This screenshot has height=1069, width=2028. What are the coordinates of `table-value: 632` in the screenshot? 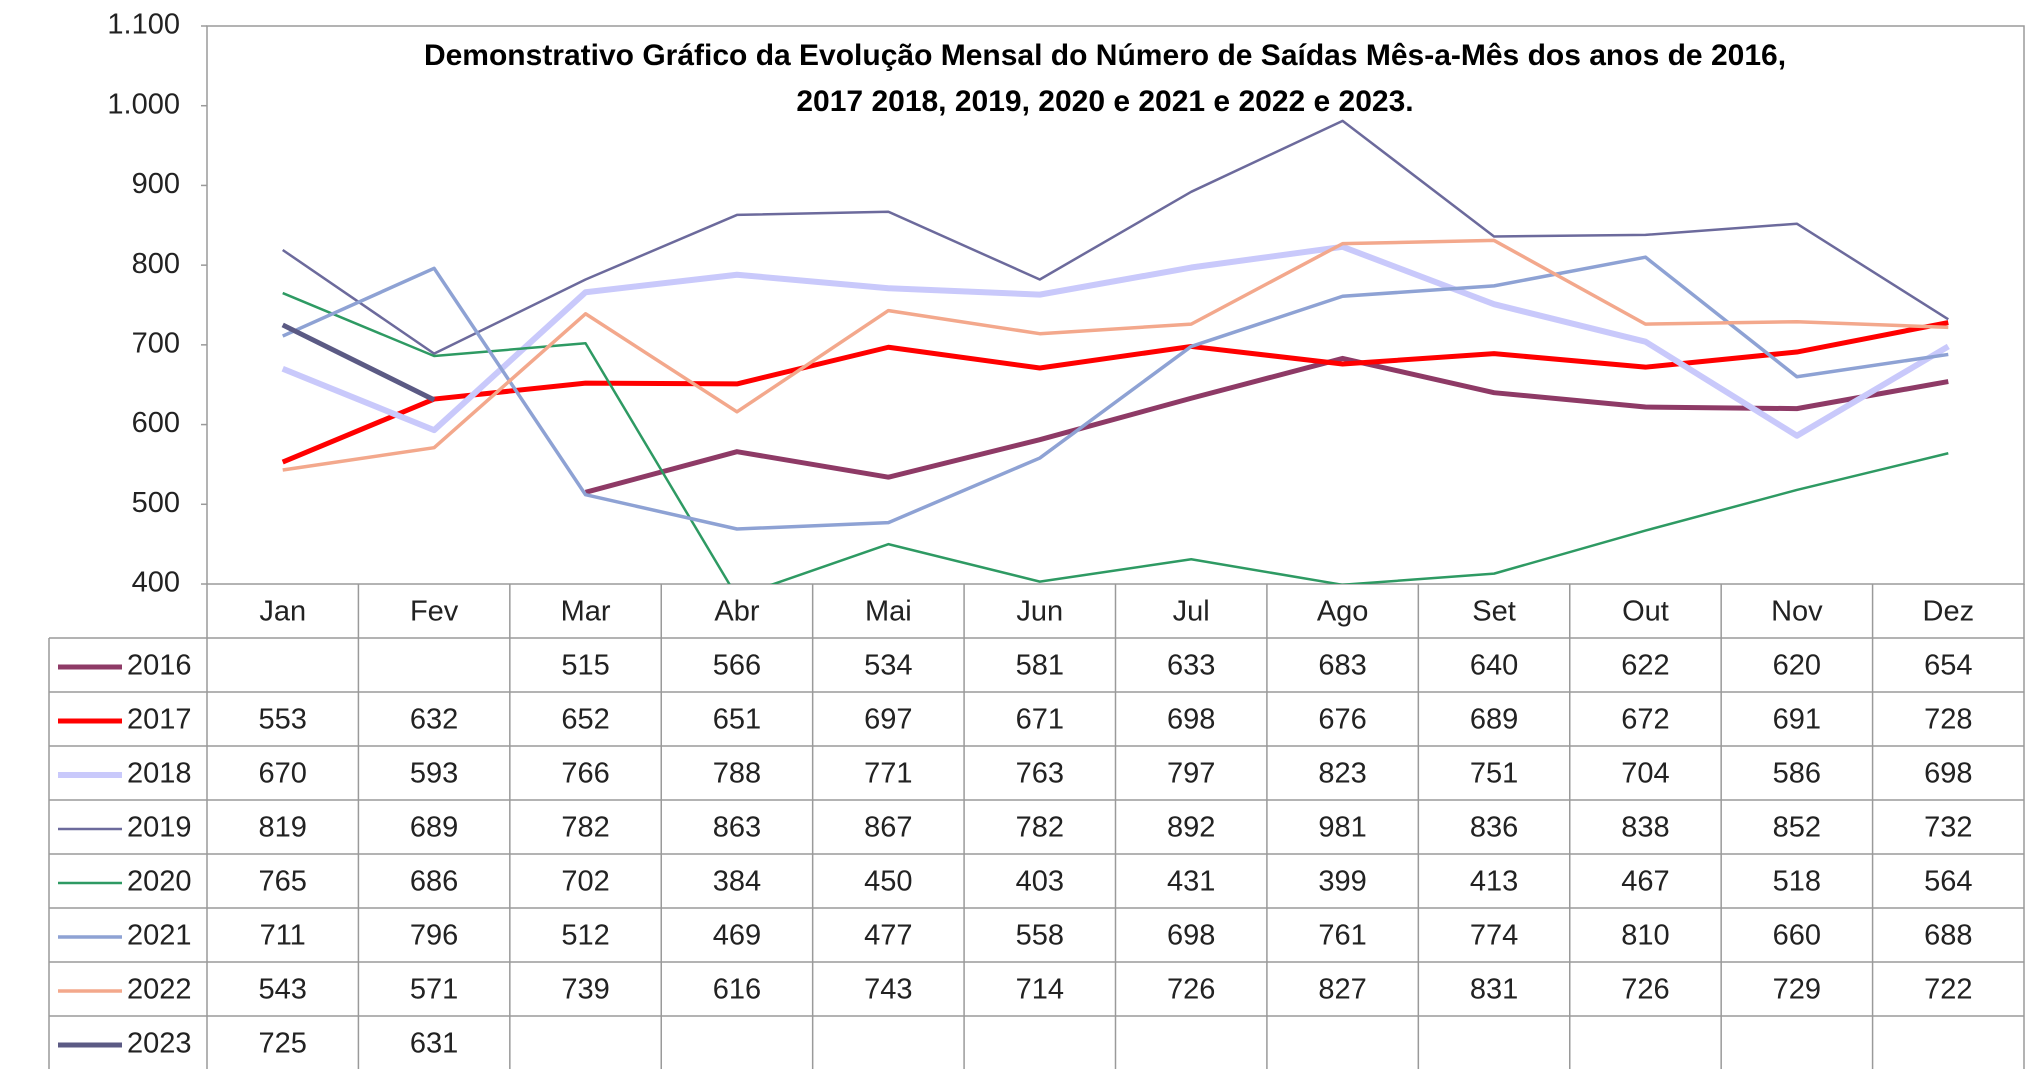 It's located at (434, 720).